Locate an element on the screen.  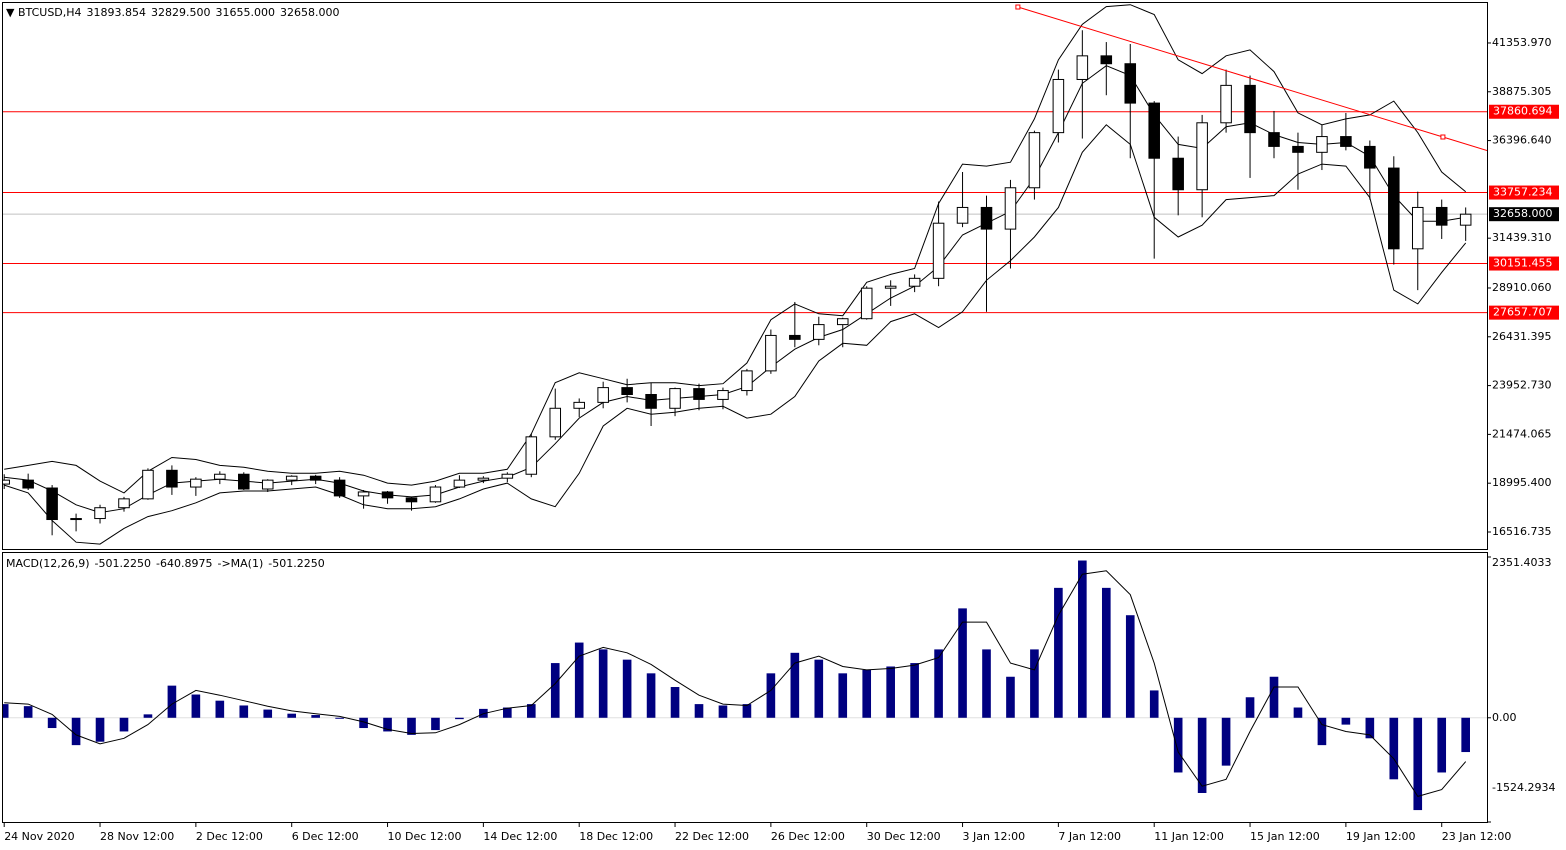
y-tick-label: 0.00 is located at coordinates (1504, 717).